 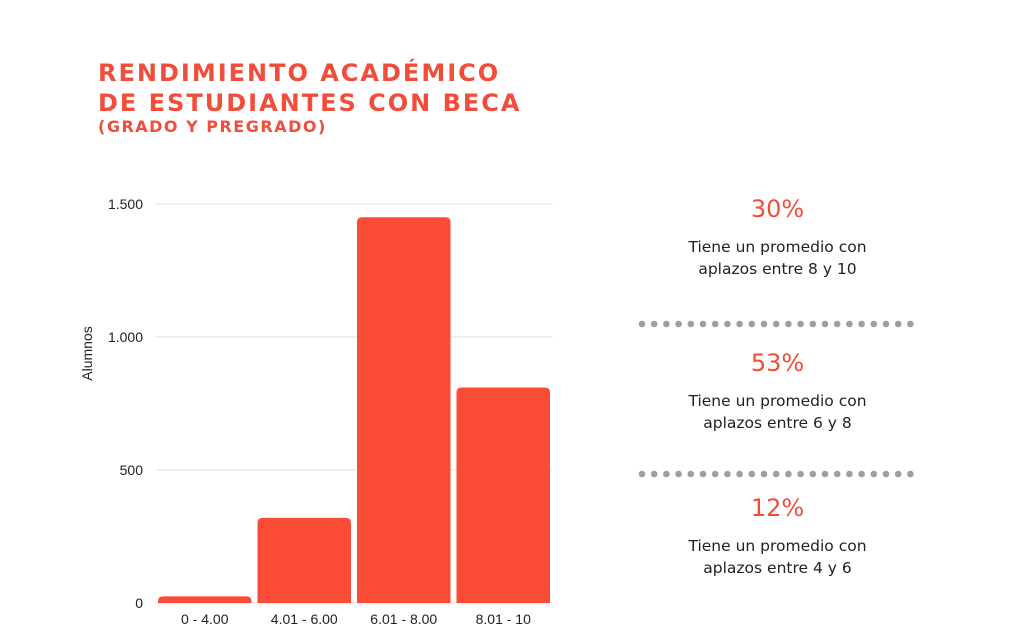 I want to click on x-tick-label: 6.01 - 8.00, so click(x=403, y=619).